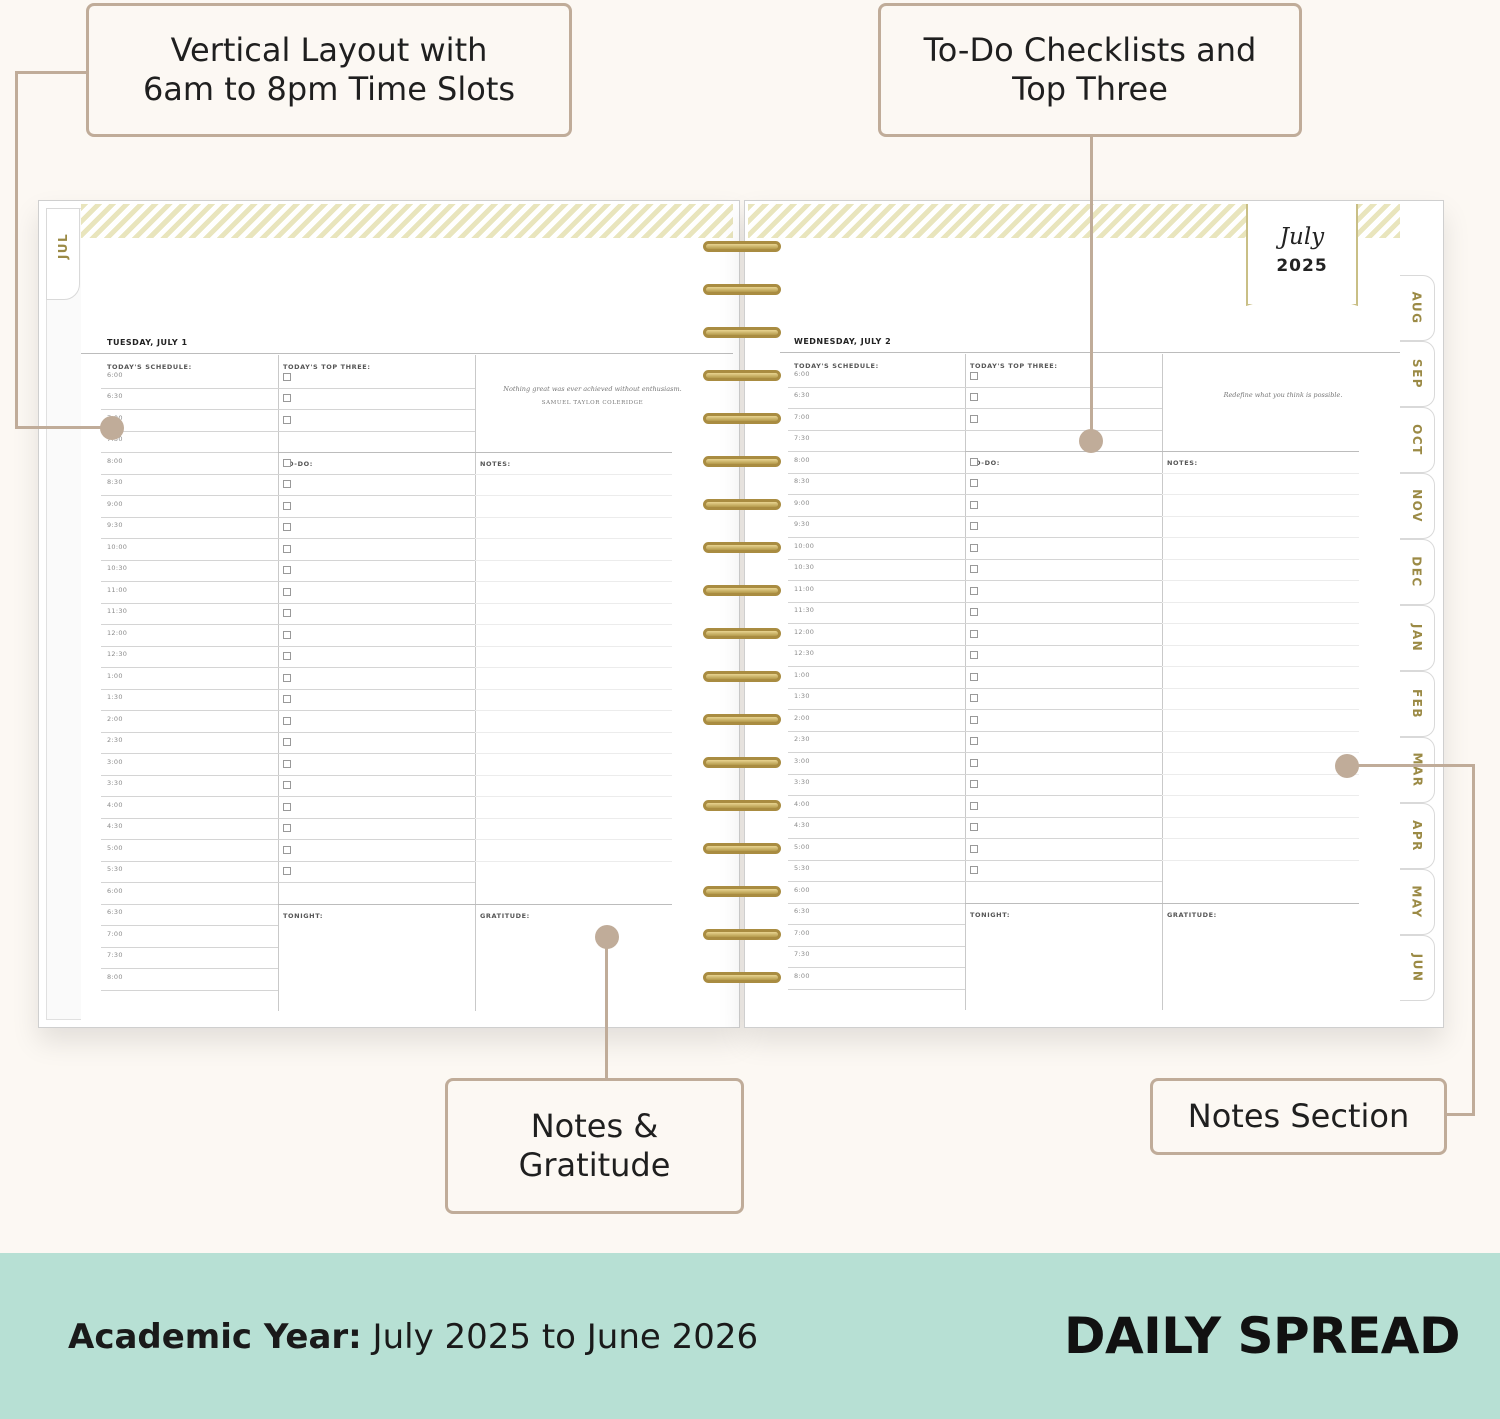 Image resolution: width=1500 pixels, height=1419 pixels. What do you see at coordinates (1417, 902) in the screenshot?
I see `tab-may: MAY` at bounding box center [1417, 902].